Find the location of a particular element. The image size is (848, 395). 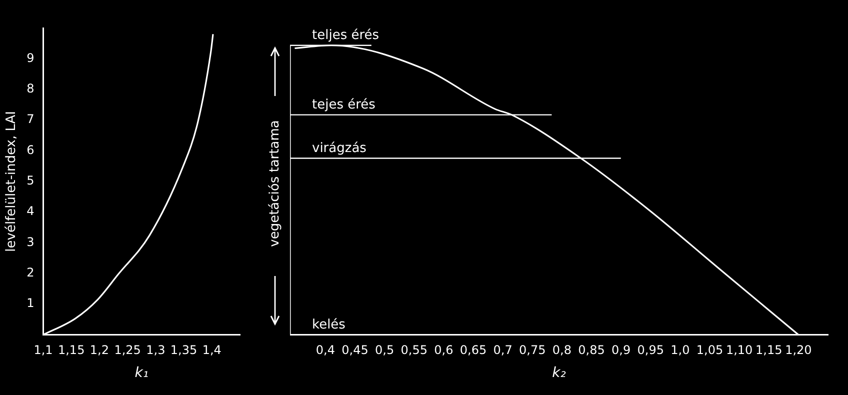

x-tick-label: 1,1 is located at coordinates (43, 350).